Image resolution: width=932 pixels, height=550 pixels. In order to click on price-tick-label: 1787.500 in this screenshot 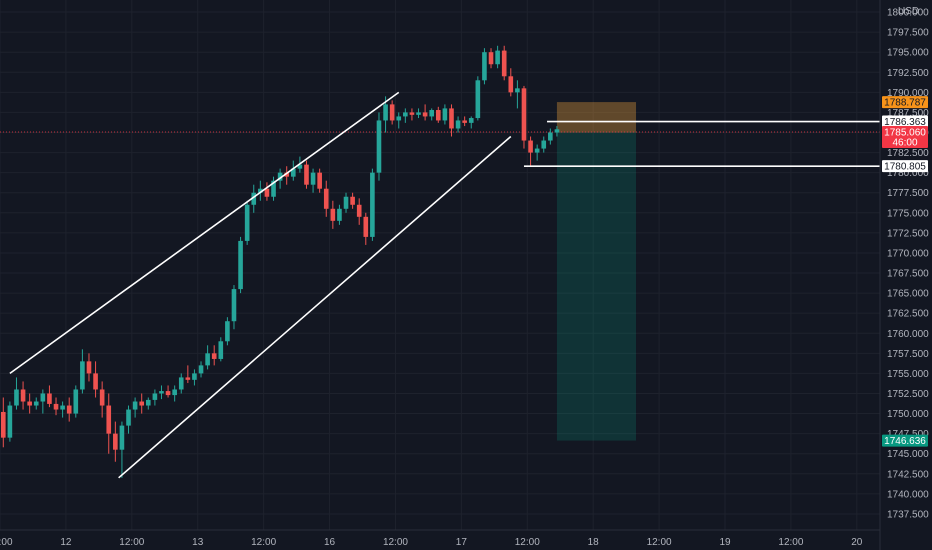, I will do `click(908, 113)`.